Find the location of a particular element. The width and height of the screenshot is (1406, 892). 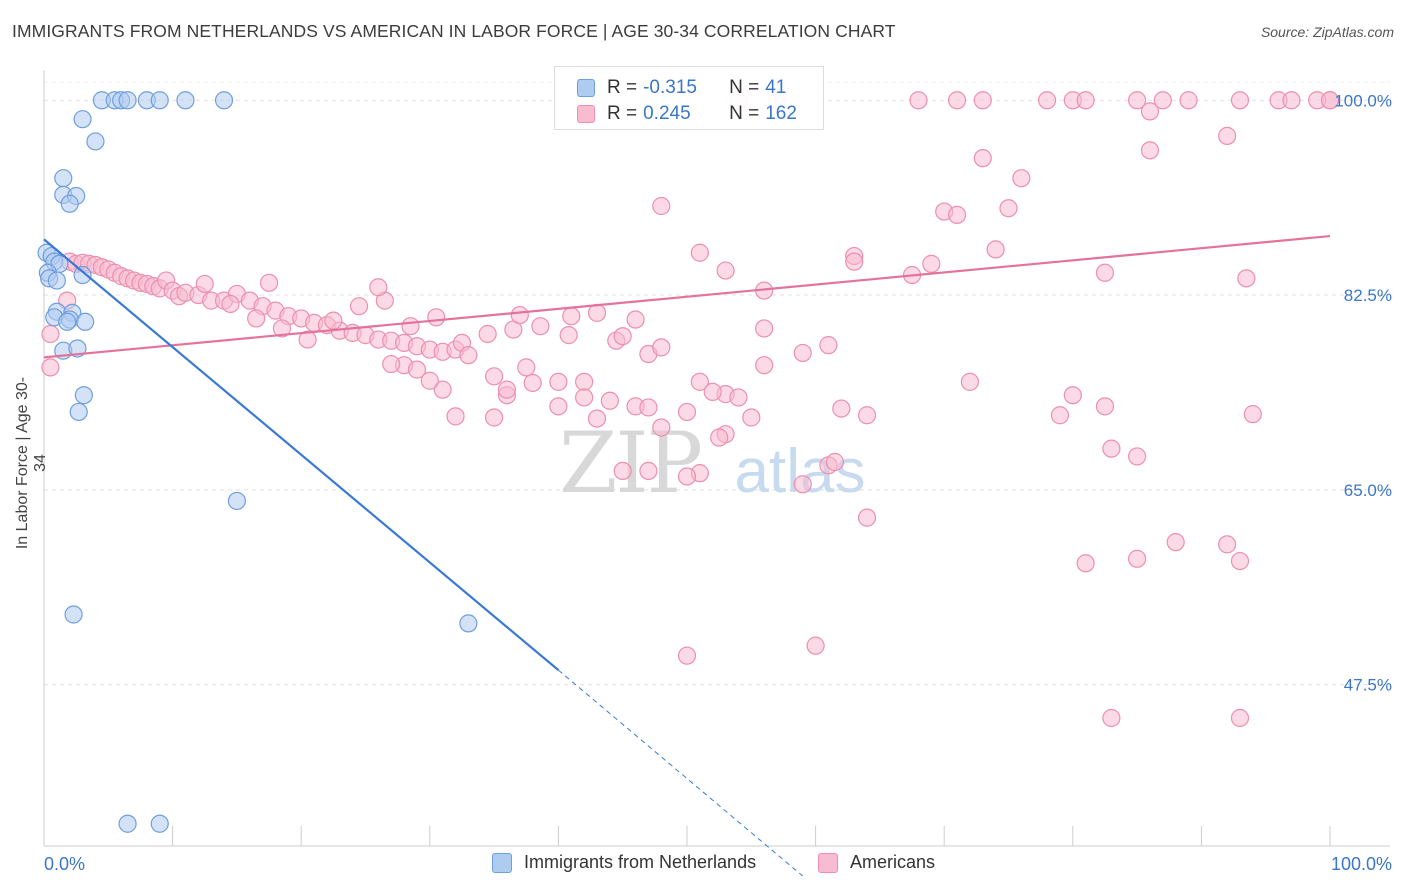

legend-row-americans: R = 0.245 N = 162 is located at coordinates (687, 114).